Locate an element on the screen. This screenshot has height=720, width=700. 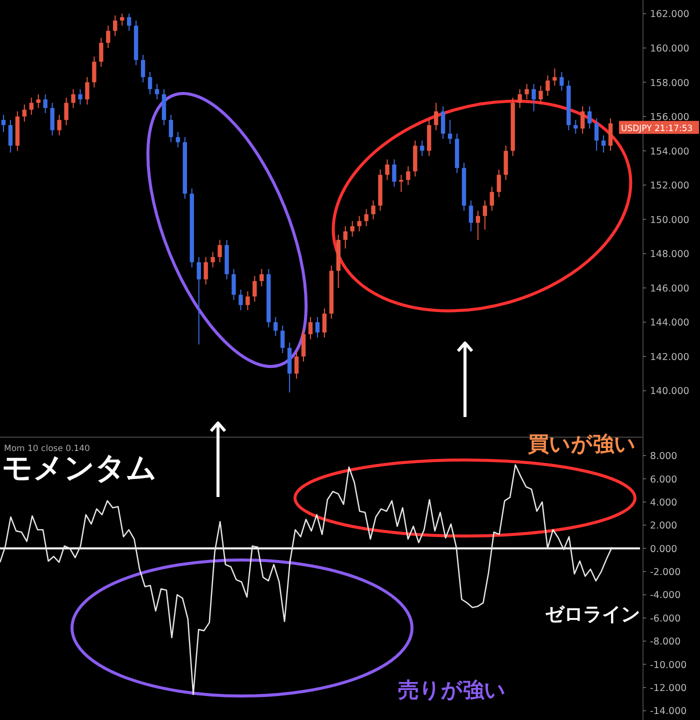
y-tick-label: 146.000 is located at coordinates (670, 288).